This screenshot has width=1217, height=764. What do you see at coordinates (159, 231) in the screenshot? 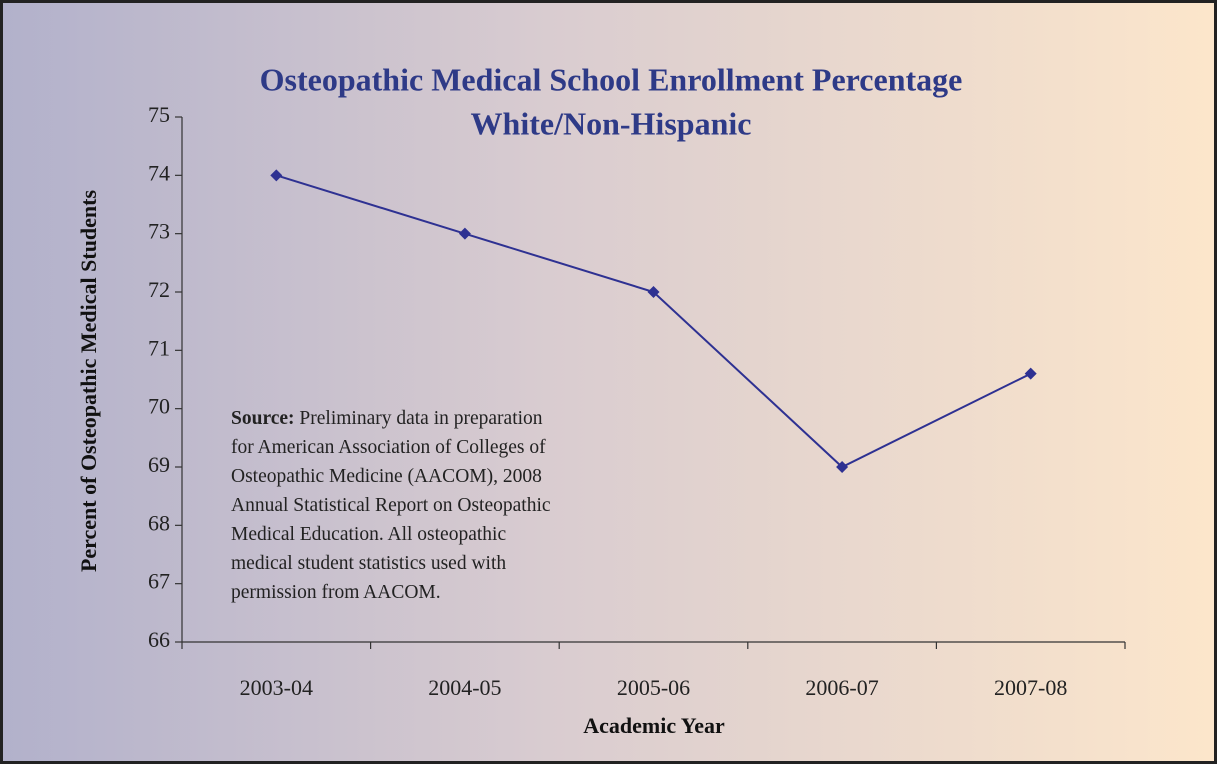
I see `y-tick-label: 73` at bounding box center [159, 231].